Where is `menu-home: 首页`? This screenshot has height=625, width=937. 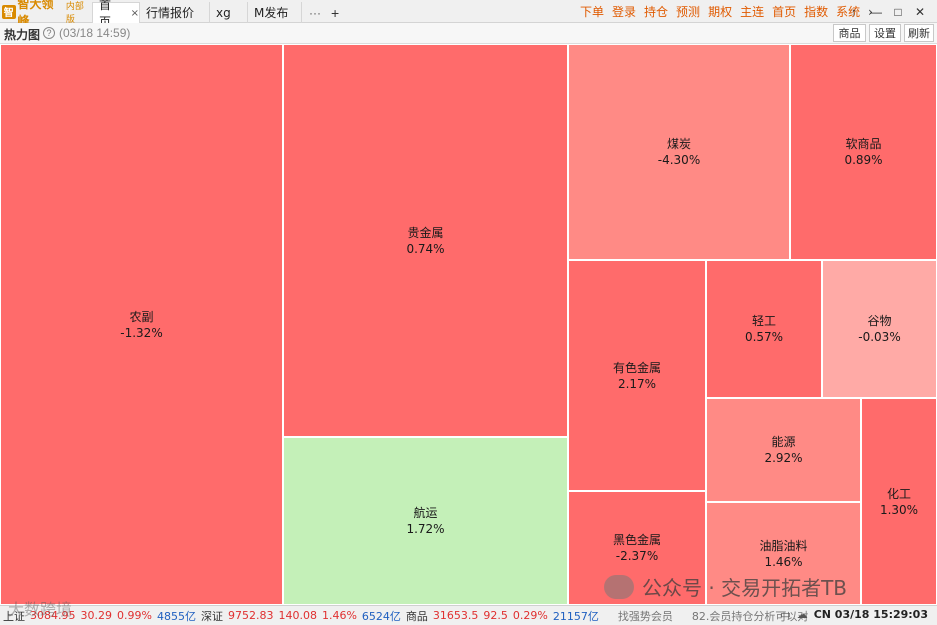
menu-home: 首页 is located at coordinates (784, 12).